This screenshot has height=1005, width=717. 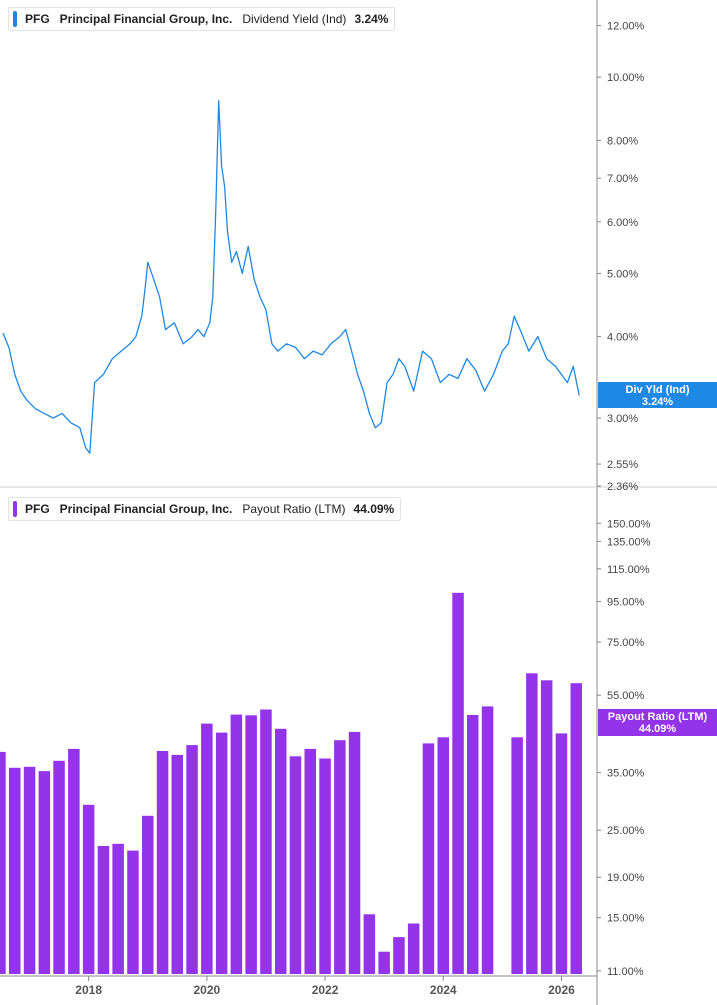 I want to click on y-tick-label: 6.00%, so click(x=622, y=223).